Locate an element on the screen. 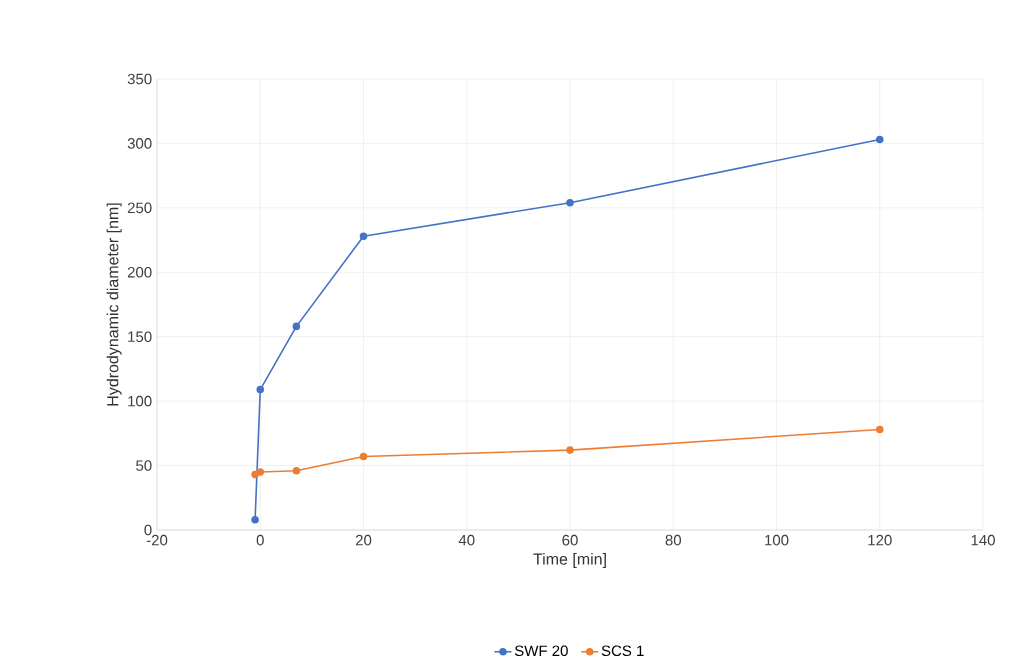 The image size is (1014, 671). x-tick-label: -20 is located at coordinates (157, 540).